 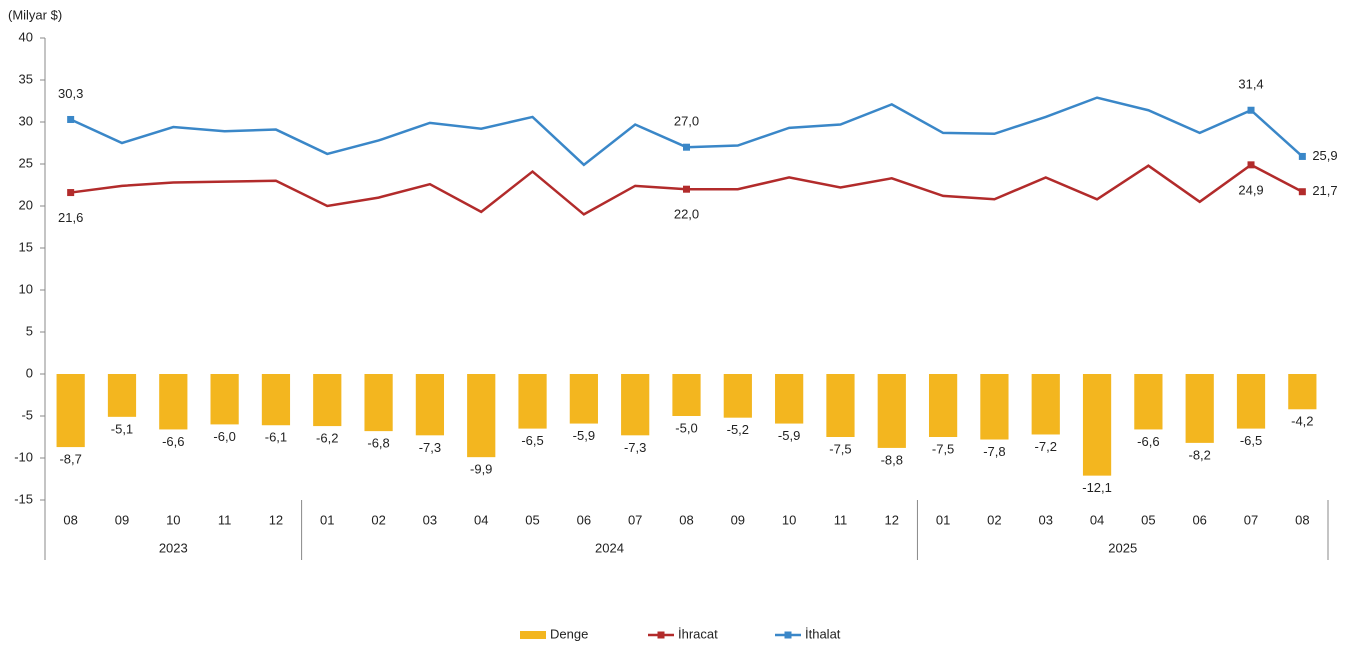 I want to click on legend-label: Denge, so click(x=569, y=633).